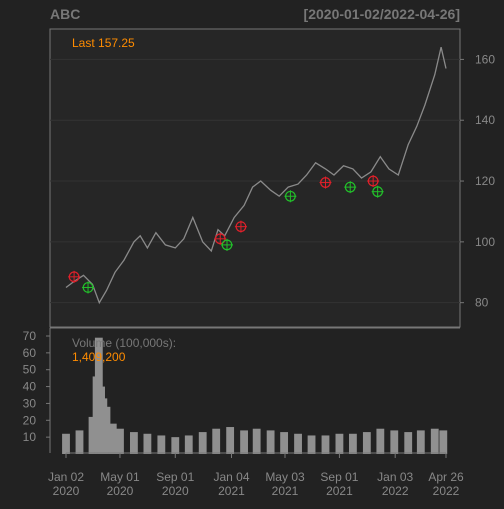  What do you see at coordinates (485, 59) in the screenshot?
I see `price-tick-label: 160` at bounding box center [485, 59].